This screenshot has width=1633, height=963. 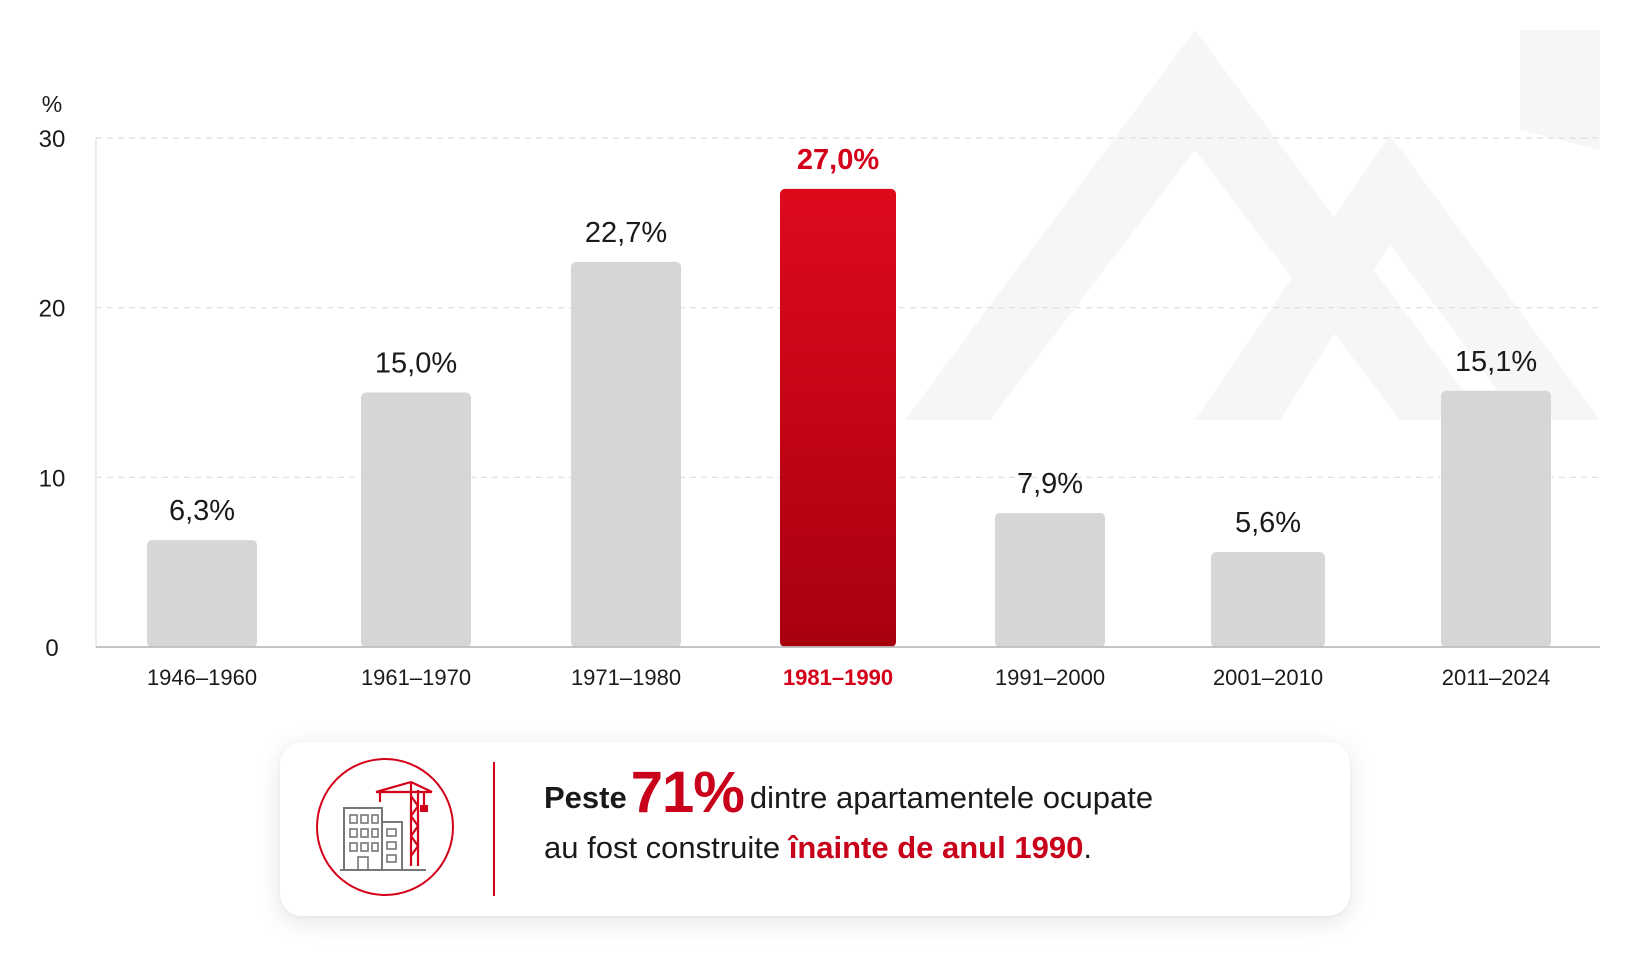 I want to click on y-axis-label: %, so click(x=52, y=104).